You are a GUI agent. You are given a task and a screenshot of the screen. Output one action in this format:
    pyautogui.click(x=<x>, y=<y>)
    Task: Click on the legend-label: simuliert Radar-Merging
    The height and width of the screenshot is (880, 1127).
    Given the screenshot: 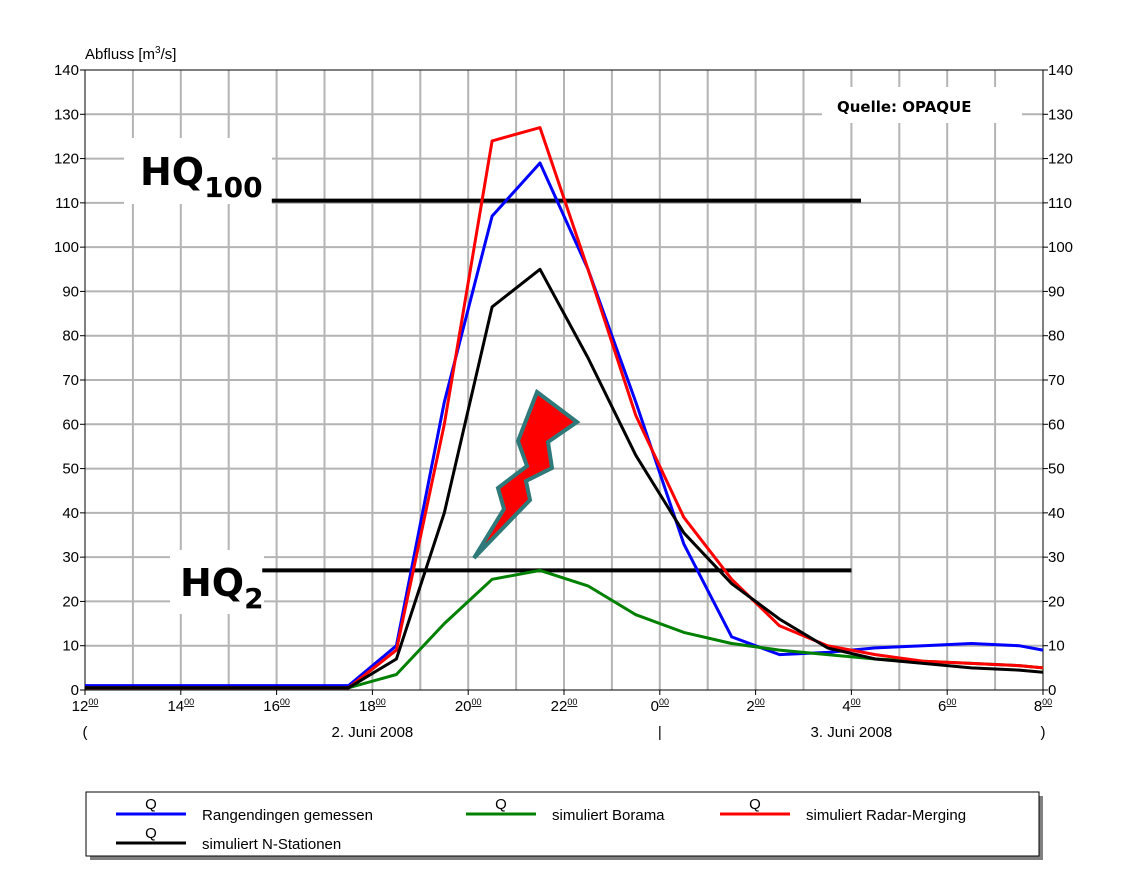 What is the action you would take?
    pyautogui.click(x=886, y=815)
    